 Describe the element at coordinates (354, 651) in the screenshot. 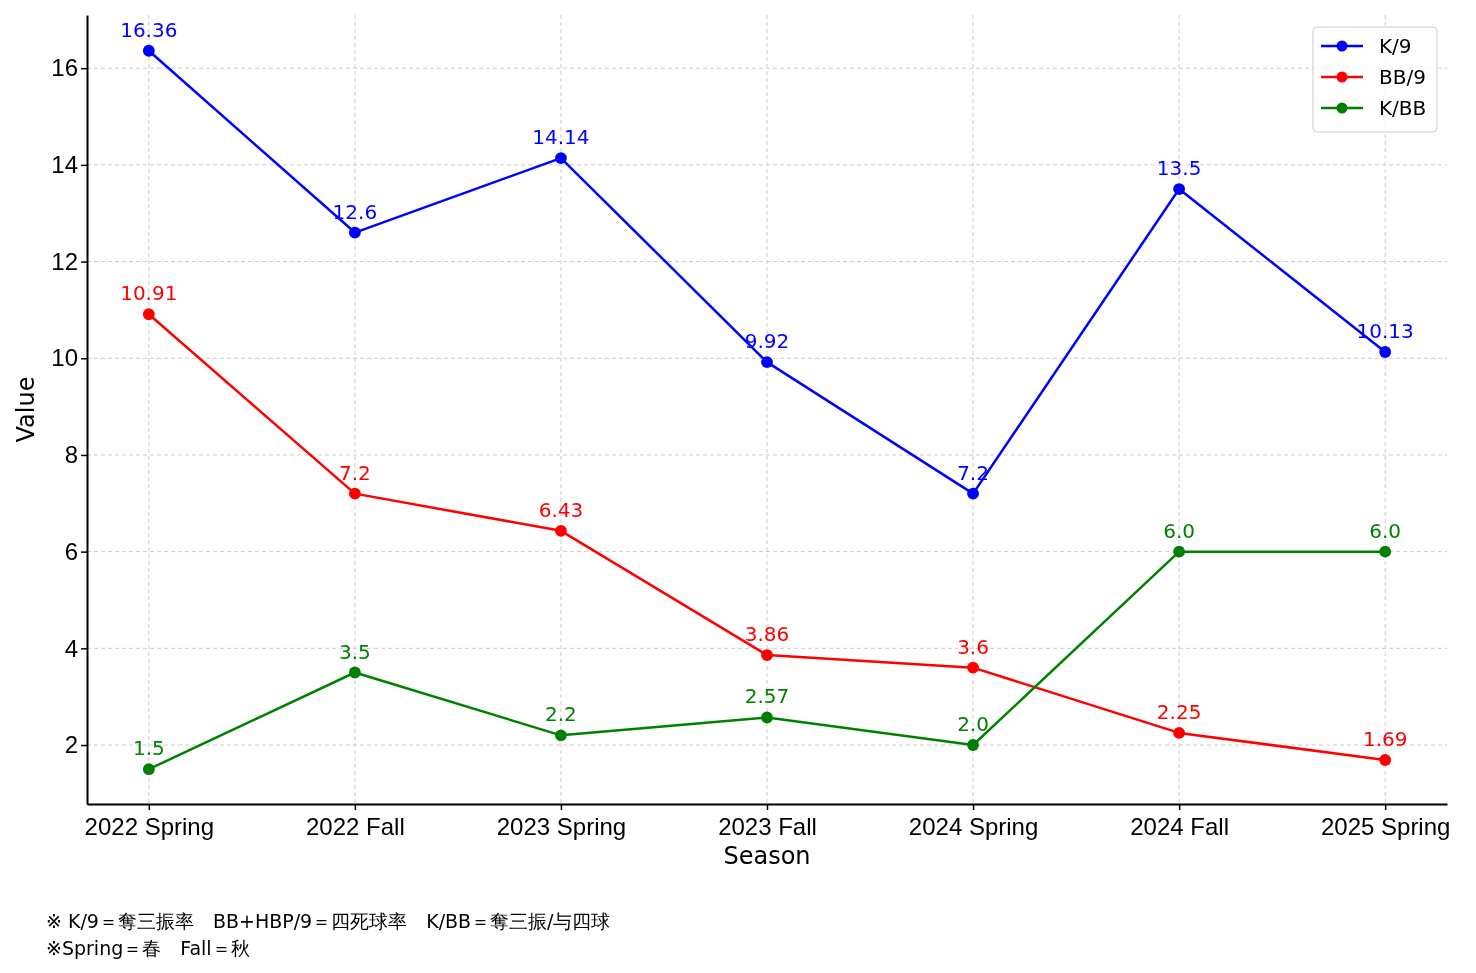

I see `data-label: 3.5` at that location.